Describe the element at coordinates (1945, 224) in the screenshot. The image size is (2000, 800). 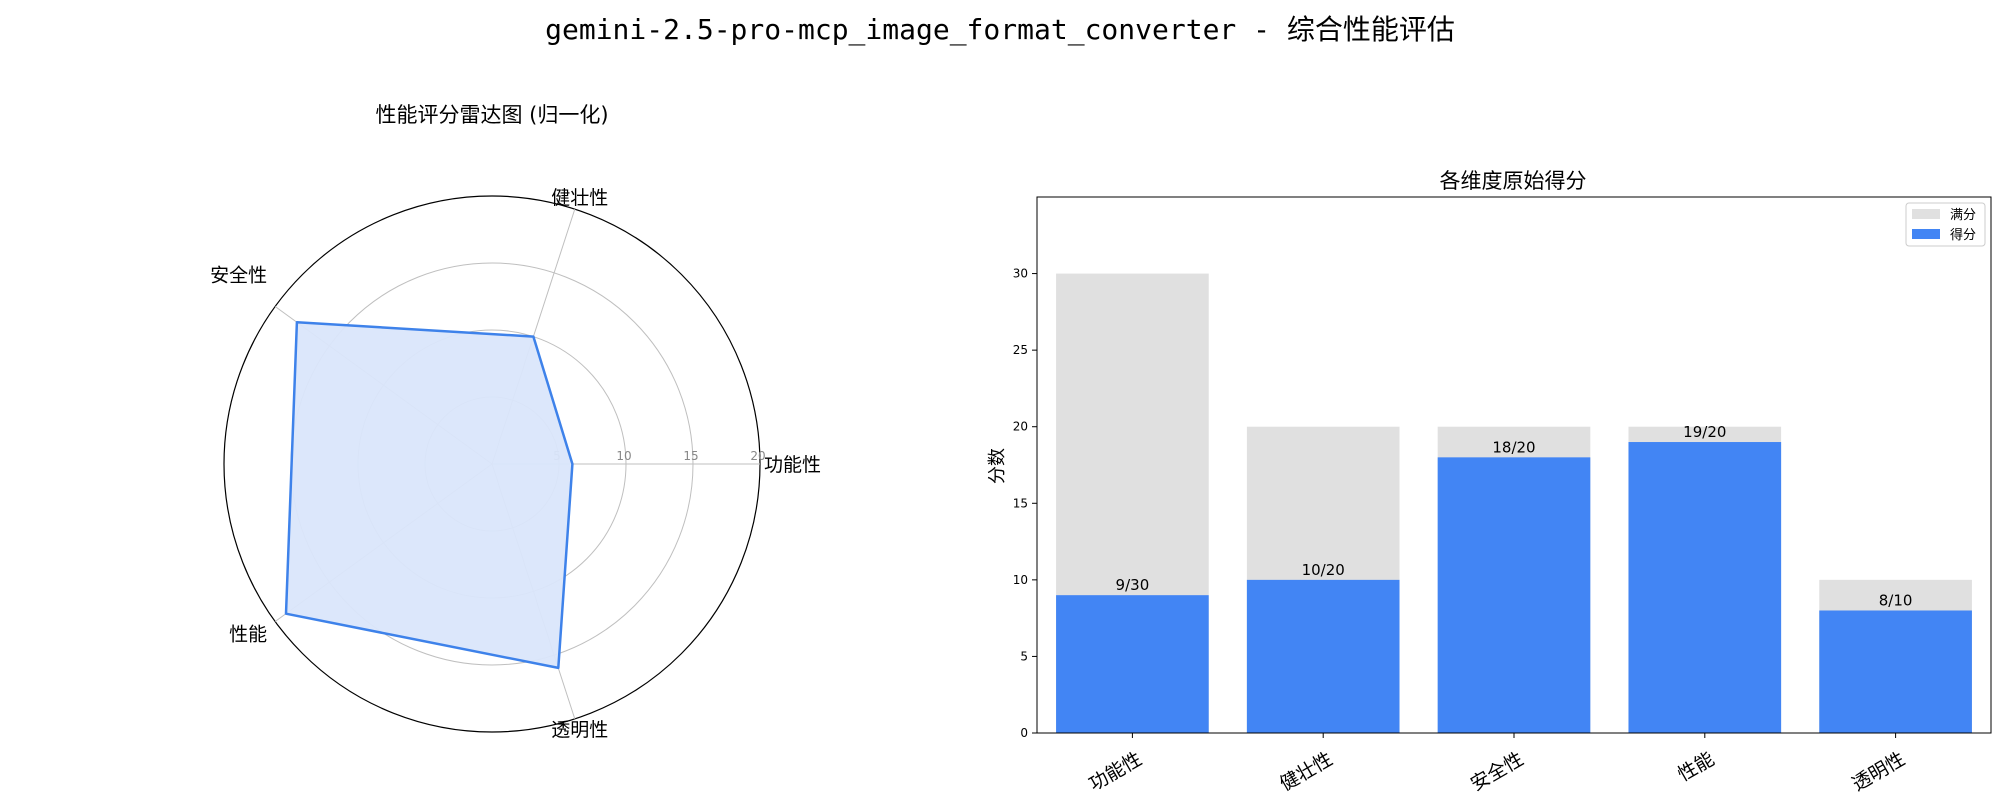
I see `bar-chart-legend: 满分 得分` at that location.